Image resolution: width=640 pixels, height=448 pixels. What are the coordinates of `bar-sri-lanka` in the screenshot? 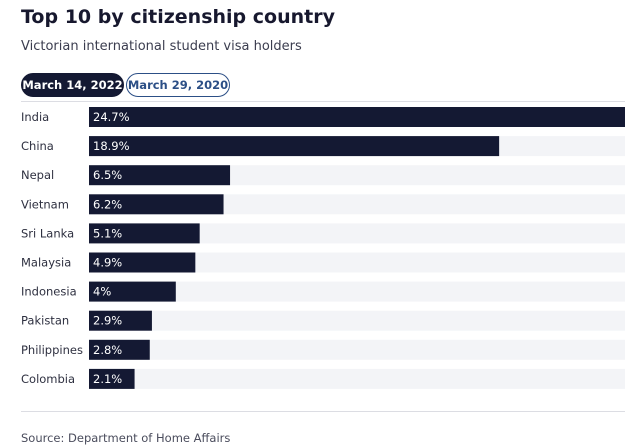 It's located at (144, 233).